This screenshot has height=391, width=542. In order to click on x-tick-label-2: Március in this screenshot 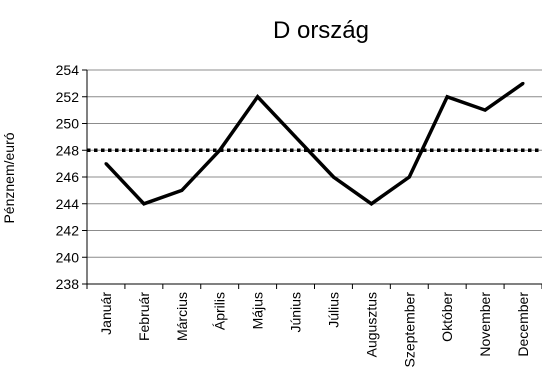, I will do `click(182, 316)`.